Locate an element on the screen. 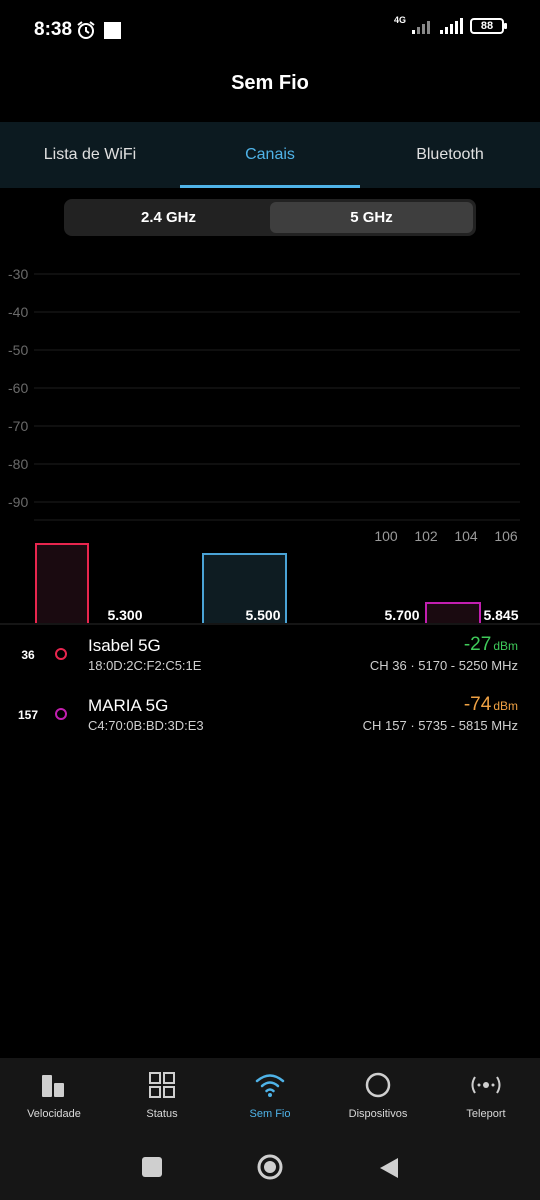 This screenshot has width=540, height=1200. nav-wireless: Sem Fio is located at coordinates (270, 1098).